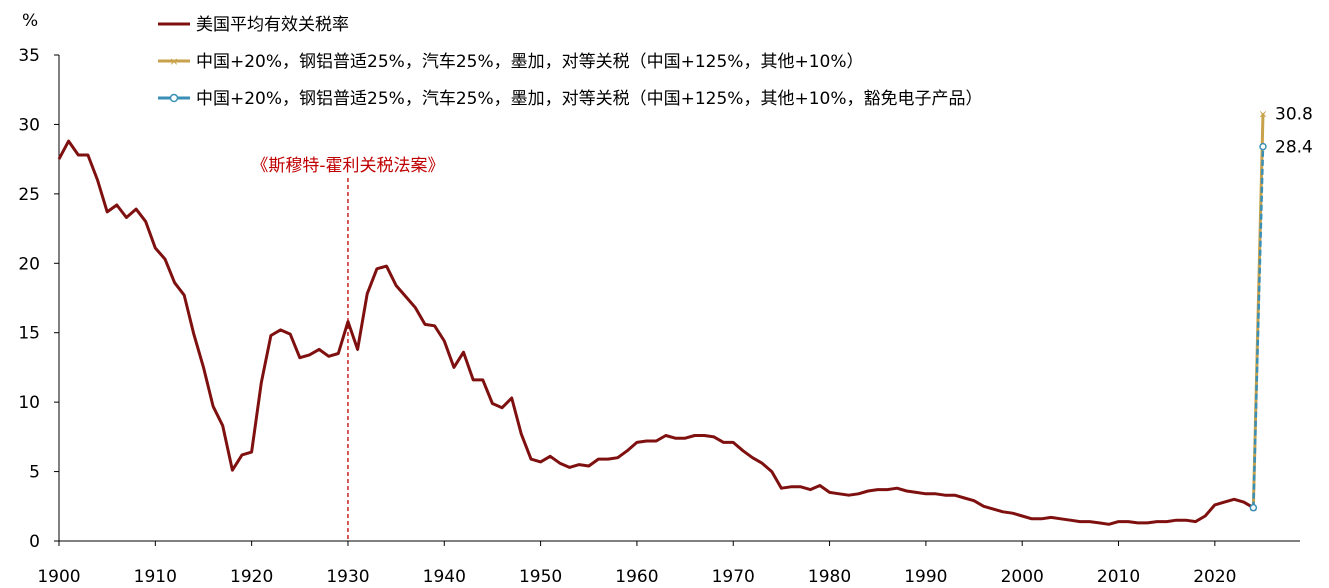  I want to click on x-tick-label: 1940, so click(444, 577).